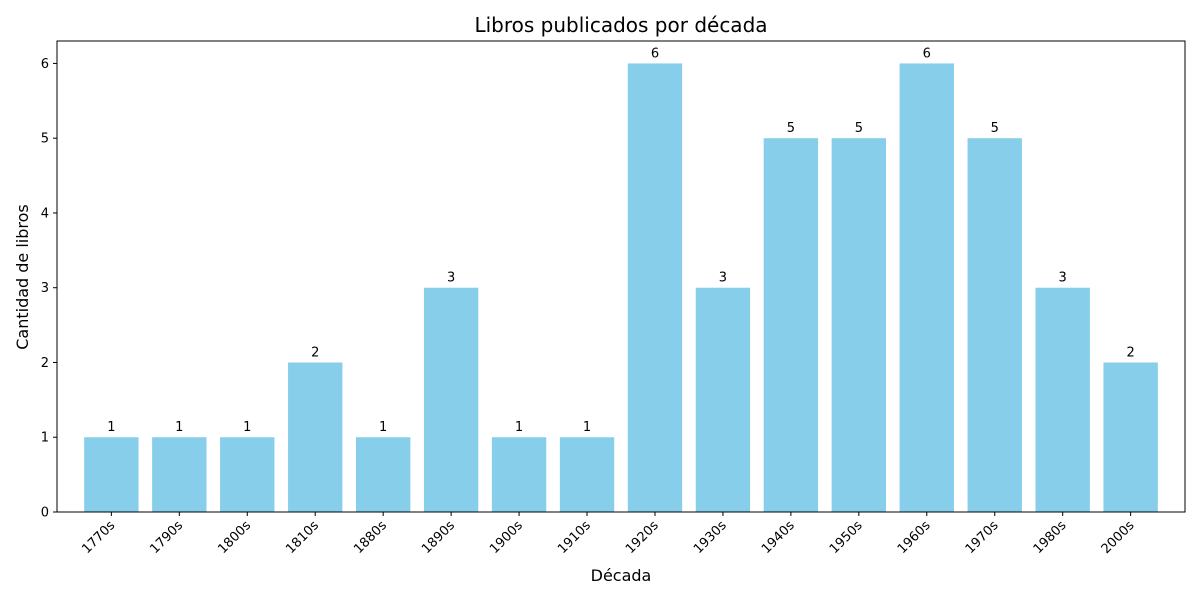 The height and width of the screenshot is (600, 1200). What do you see at coordinates (926, 288) in the screenshot?
I see `bar-1960s` at bounding box center [926, 288].